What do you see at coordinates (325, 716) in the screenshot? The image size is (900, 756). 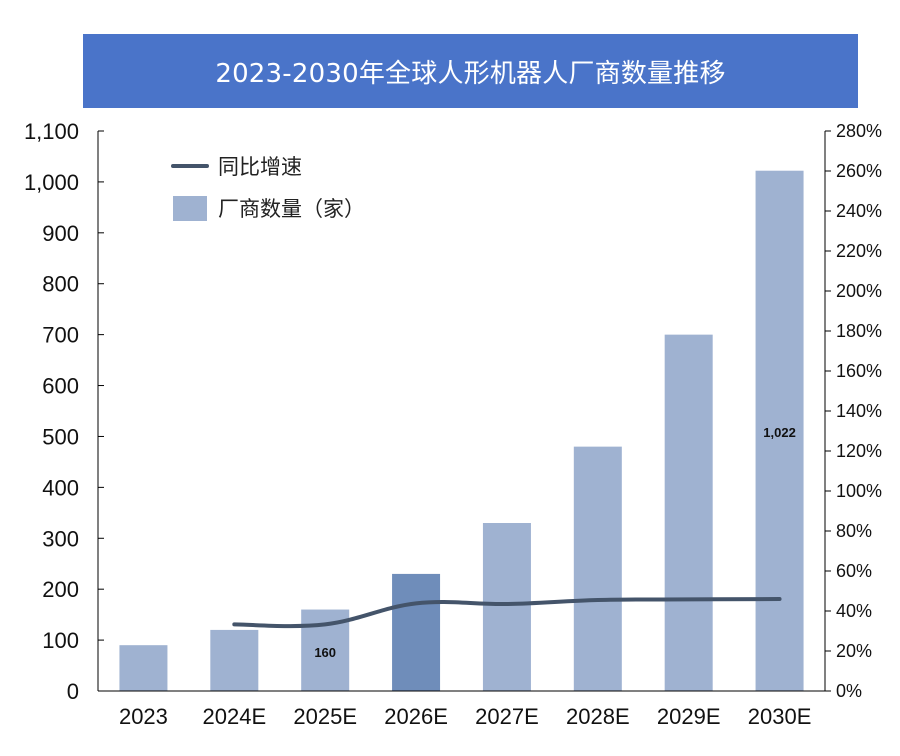 I see `x-tick-label: 2025E` at bounding box center [325, 716].